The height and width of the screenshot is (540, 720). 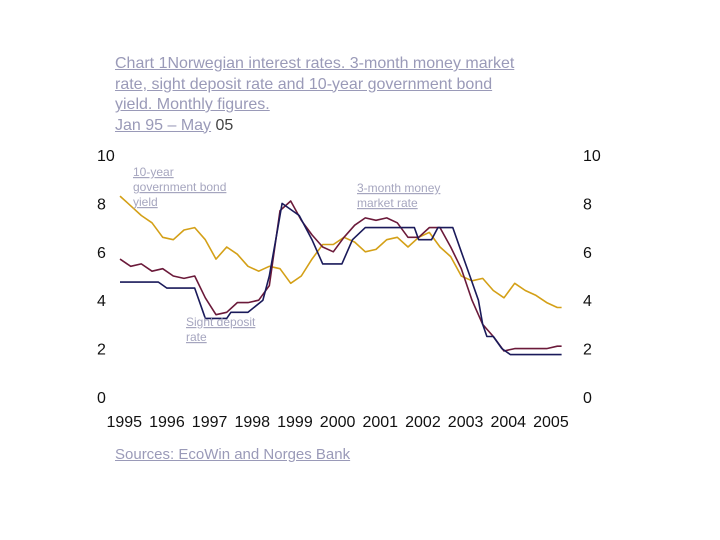 I want to click on x-tick-label: 1997, so click(x=210, y=422).